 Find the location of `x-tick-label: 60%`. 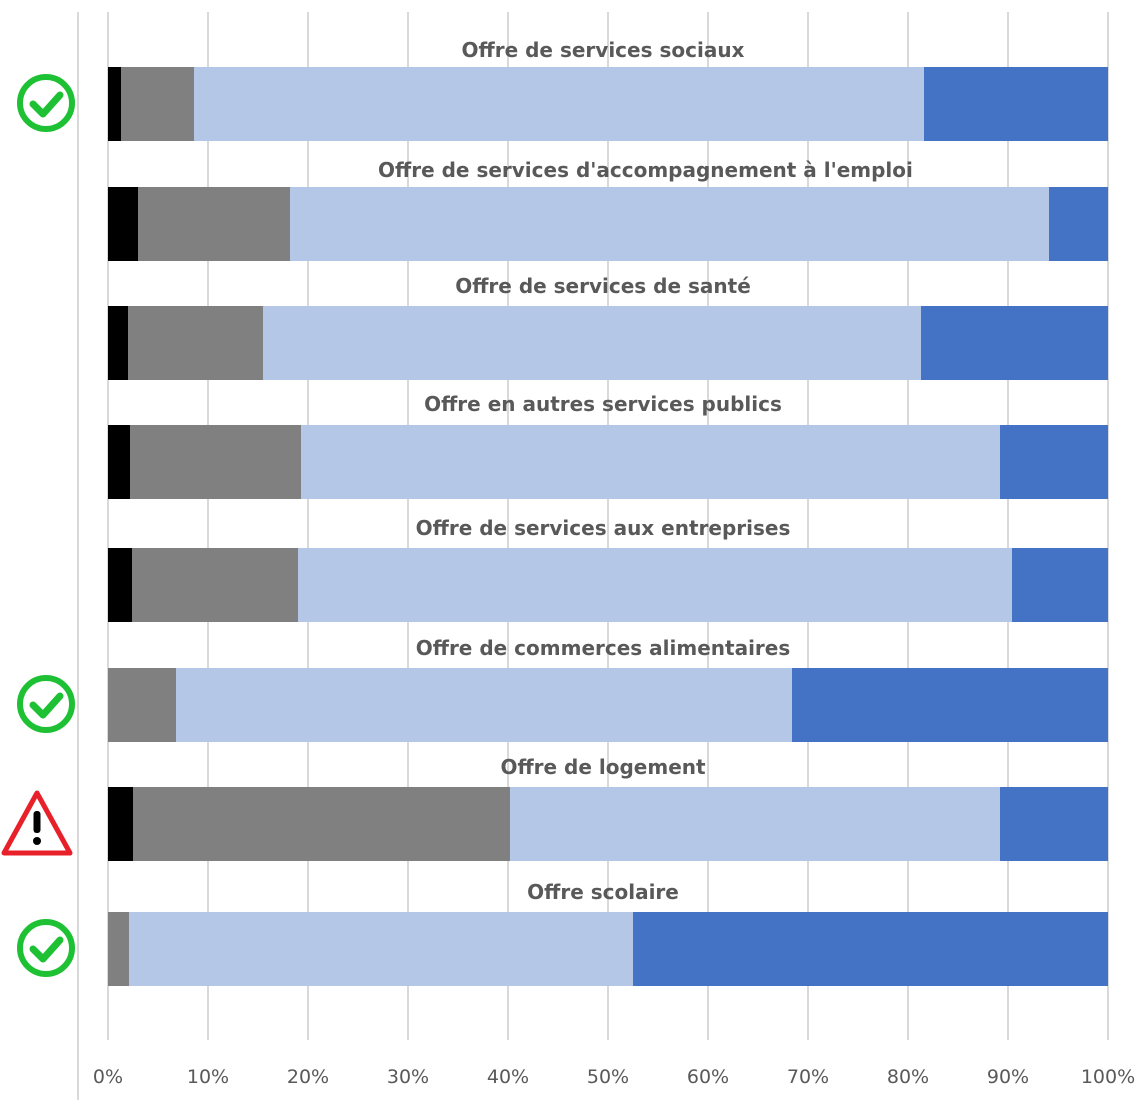

x-tick-label: 60% is located at coordinates (708, 1077).